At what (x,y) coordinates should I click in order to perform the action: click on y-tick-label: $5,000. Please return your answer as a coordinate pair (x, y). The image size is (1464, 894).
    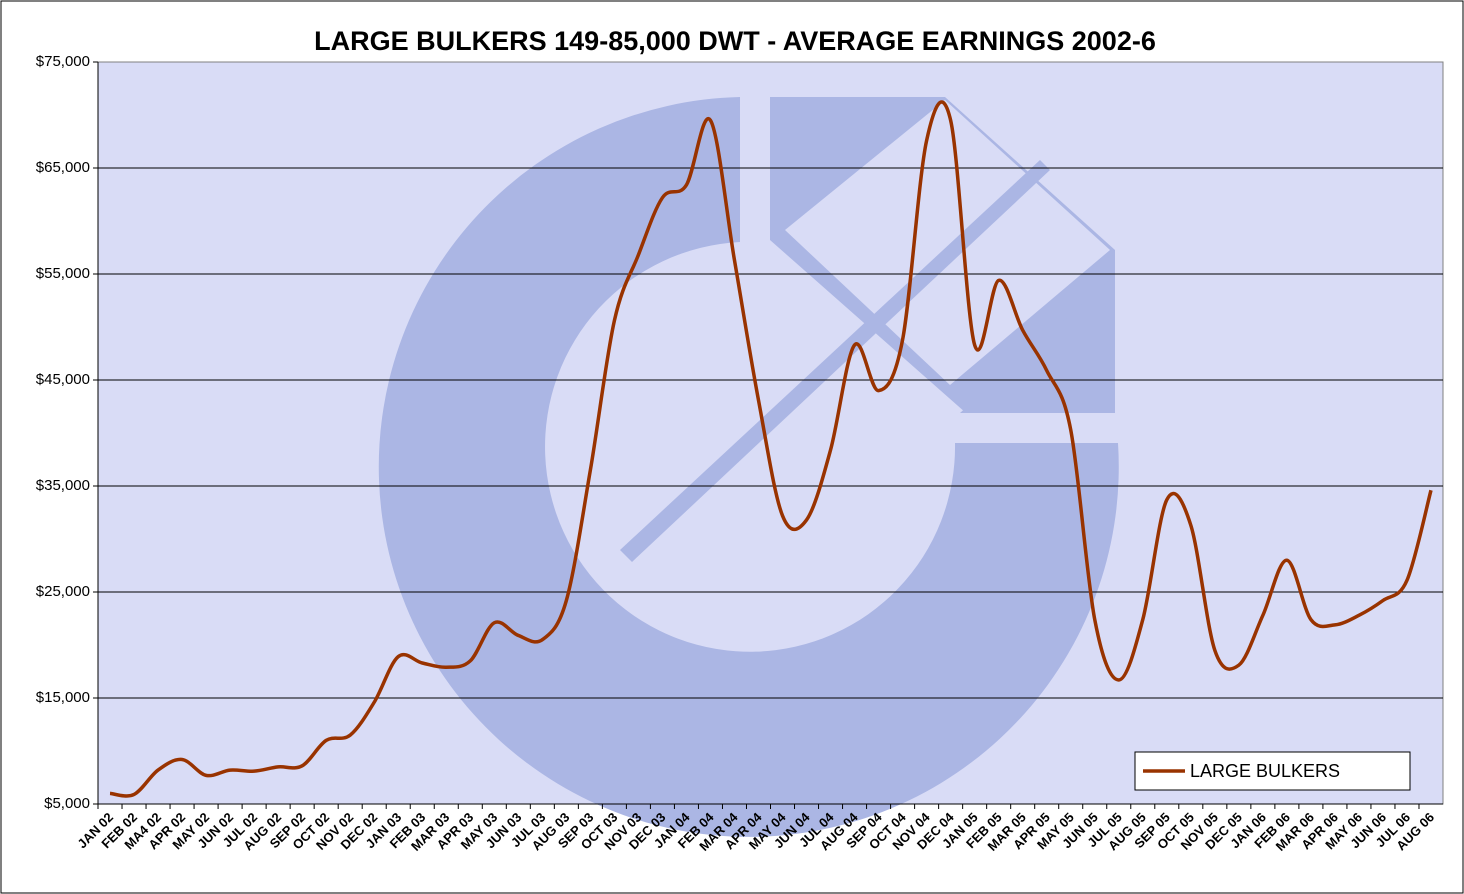
    Looking at the image, I should click on (67, 803).